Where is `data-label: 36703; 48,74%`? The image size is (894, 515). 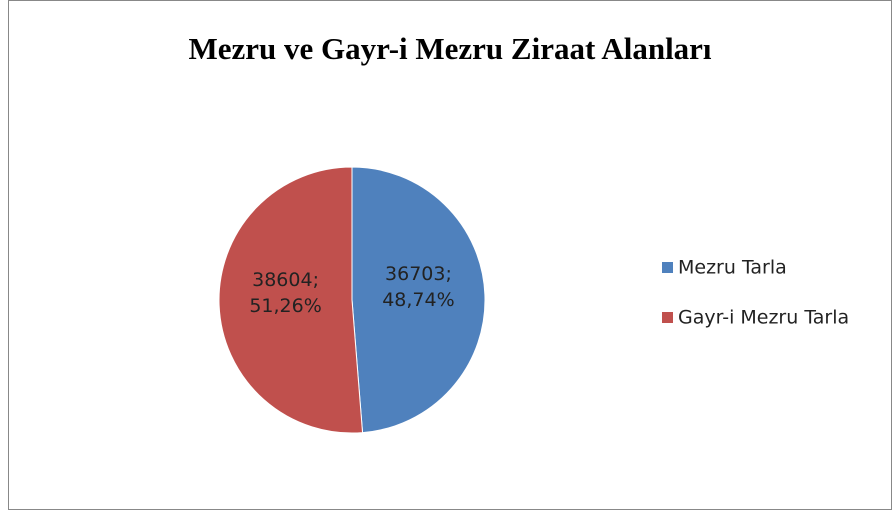
data-label: 36703; 48,74% is located at coordinates (418, 287).